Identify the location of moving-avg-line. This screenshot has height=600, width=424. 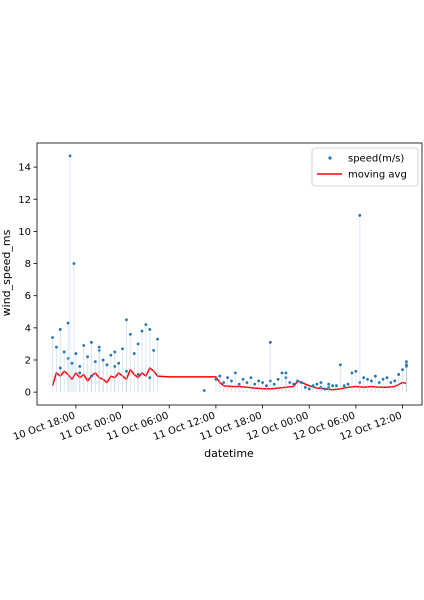
(229, 379).